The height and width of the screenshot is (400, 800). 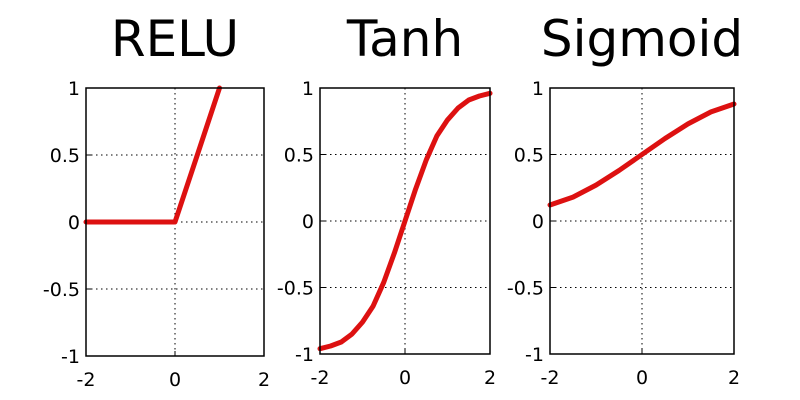 I want to click on tanh-ytick-label-neg-0-5: -0.5, so click(x=295, y=289).